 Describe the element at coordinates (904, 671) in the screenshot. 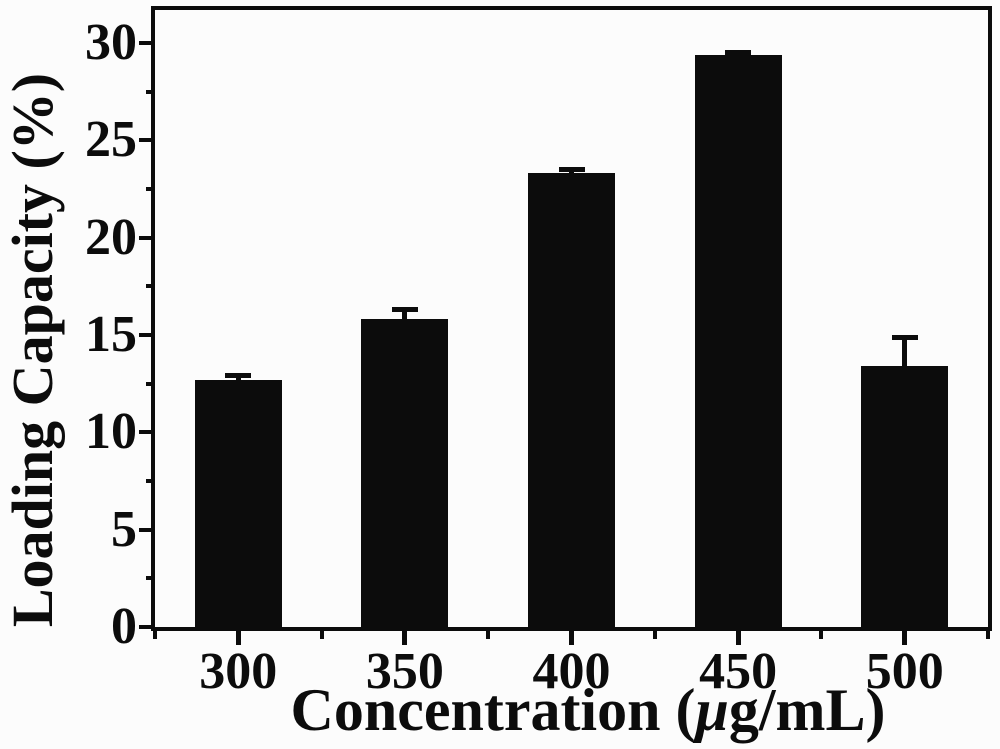

I see `x-tick-label: 500` at that location.